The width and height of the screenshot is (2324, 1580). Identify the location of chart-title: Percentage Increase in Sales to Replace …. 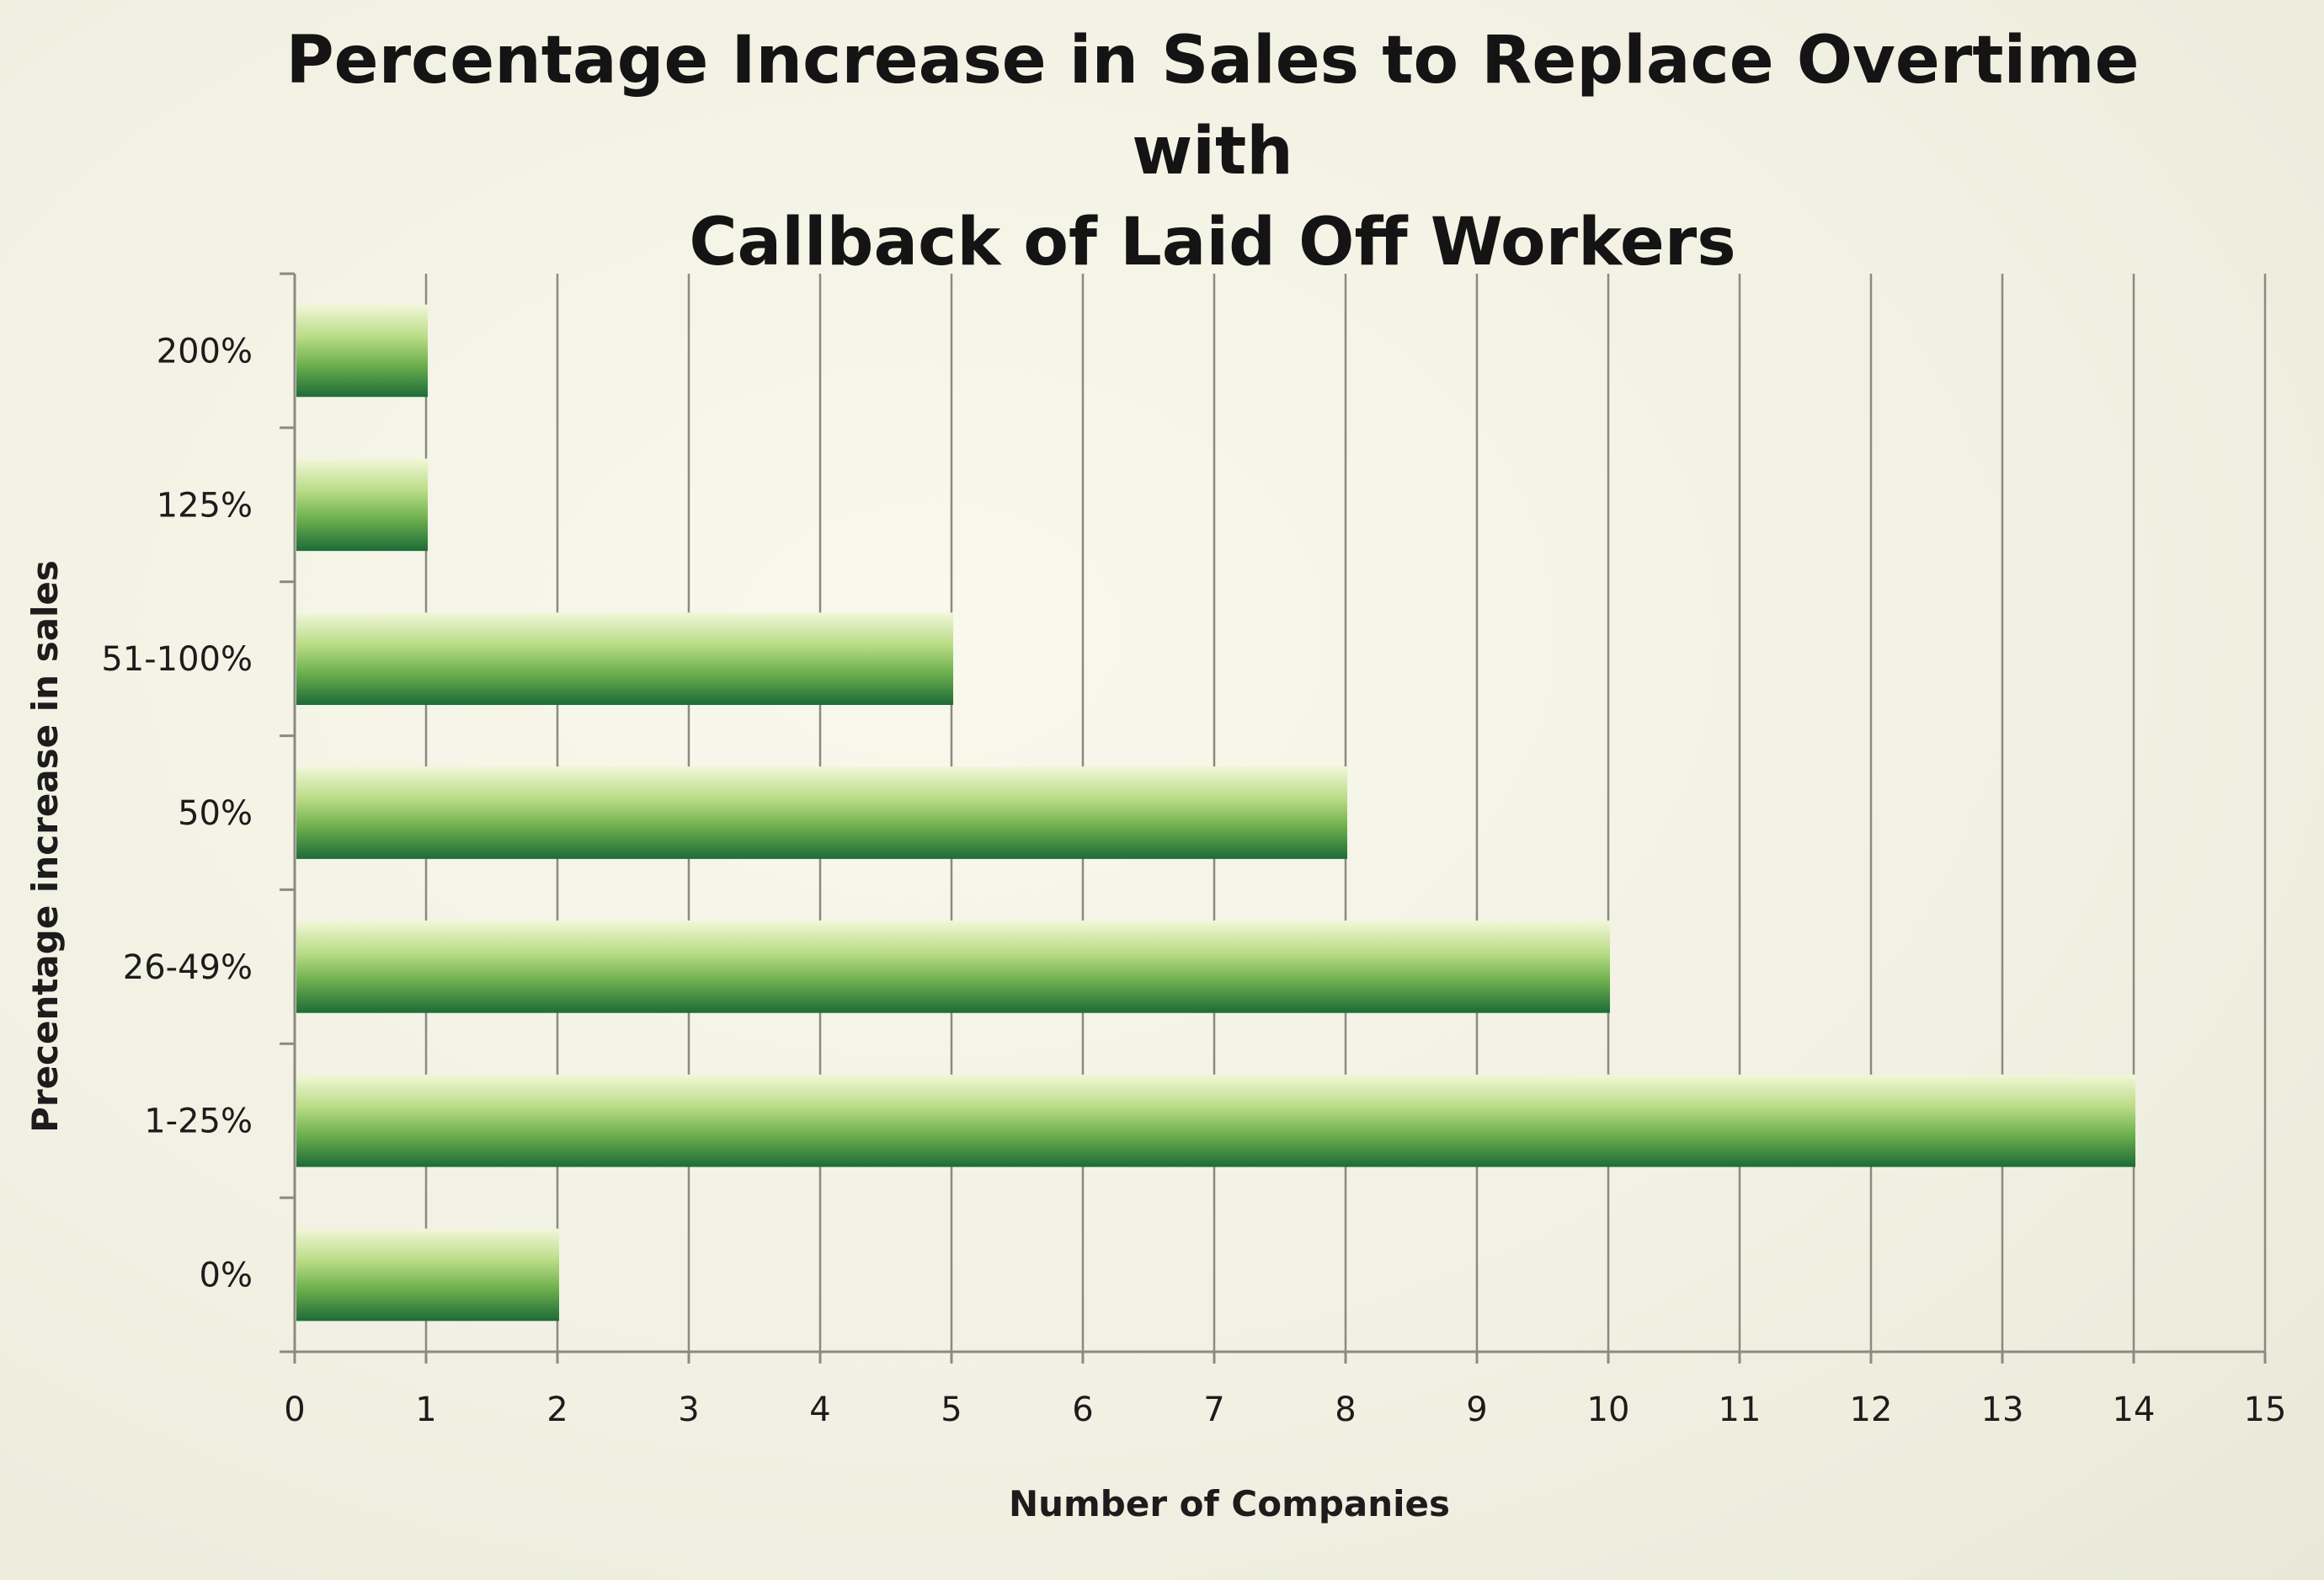
(1212, 151).